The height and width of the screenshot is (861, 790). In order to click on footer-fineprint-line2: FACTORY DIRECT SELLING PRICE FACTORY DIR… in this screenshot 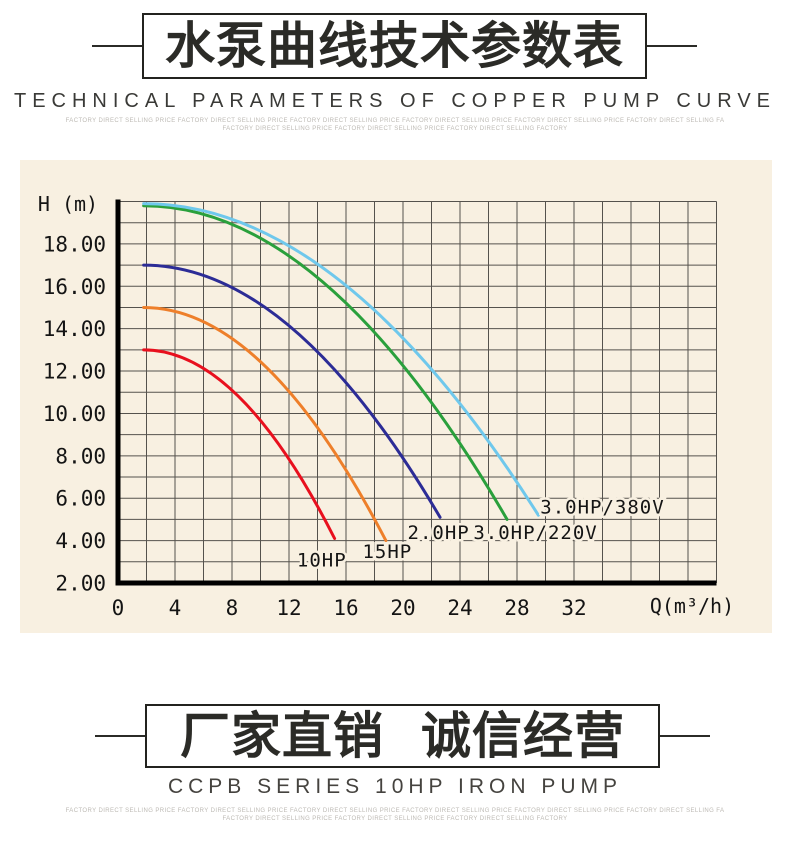, I will do `click(395, 818)`.